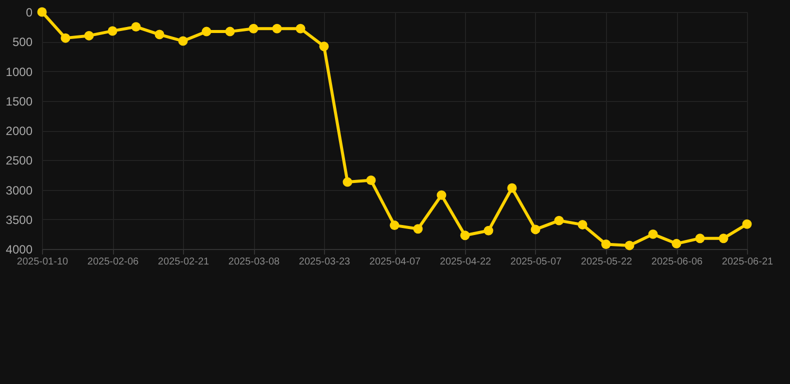 Image resolution: width=790 pixels, height=384 pixels. Describe the element at coordinates (536, 262) in the screenshot. I see `x-tick-label: 2025-05-07` at that location.